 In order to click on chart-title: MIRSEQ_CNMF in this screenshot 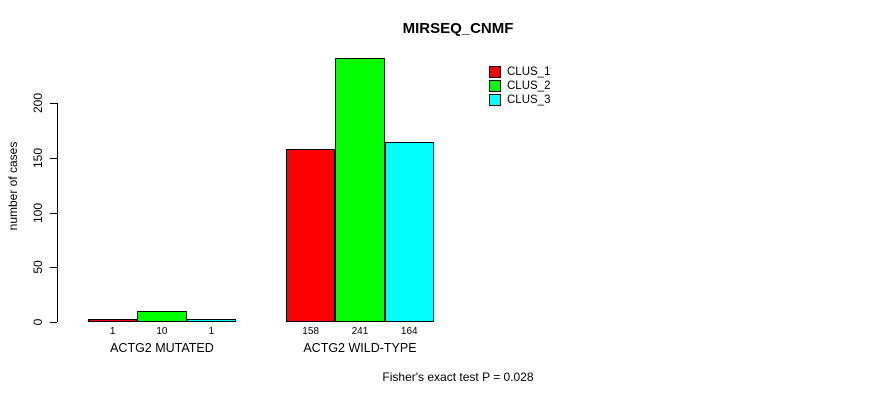, I will do `click(458, 28)`.